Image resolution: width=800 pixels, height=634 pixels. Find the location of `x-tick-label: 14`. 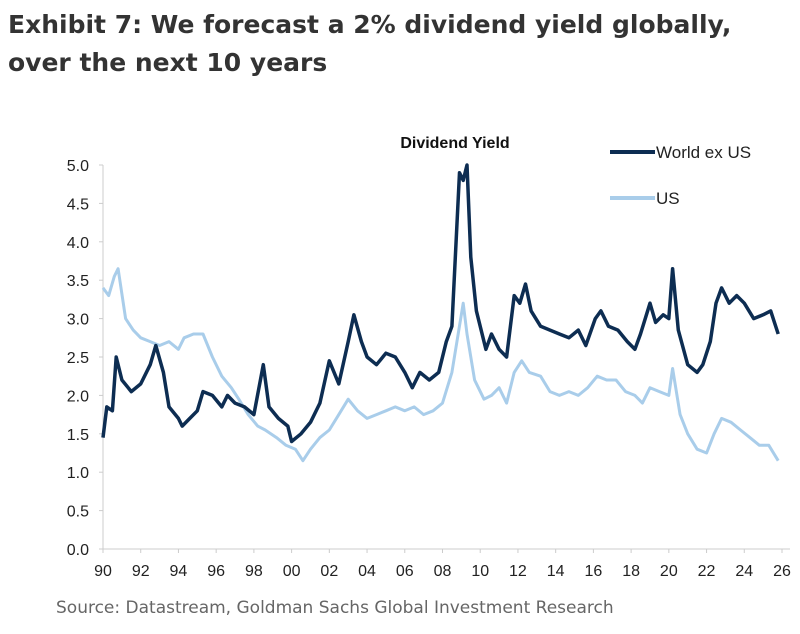

x-tick-label: 14 is located at coordinates (556, 571).